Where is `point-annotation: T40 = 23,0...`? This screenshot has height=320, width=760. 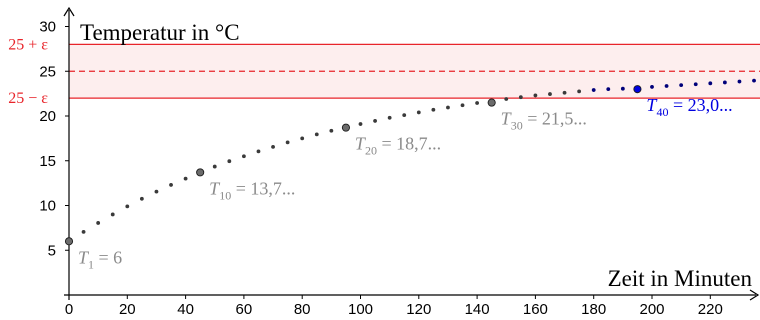 point-annotation: T40 = 23,0... is located at coordinates (689, 107).